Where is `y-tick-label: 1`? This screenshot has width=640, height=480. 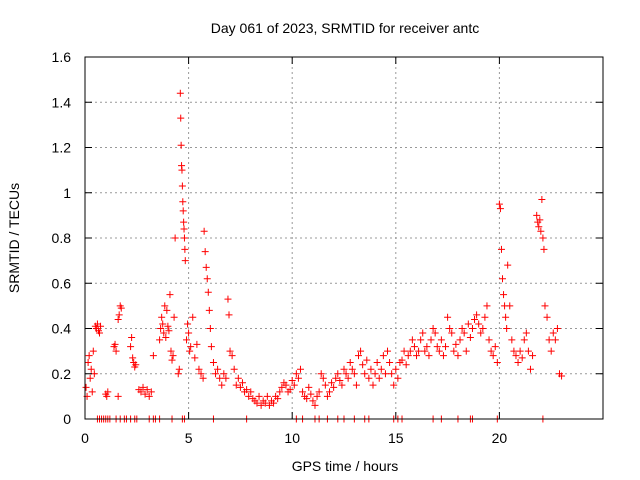 y-tick-label: 1 is located at coordinates (67, 193).